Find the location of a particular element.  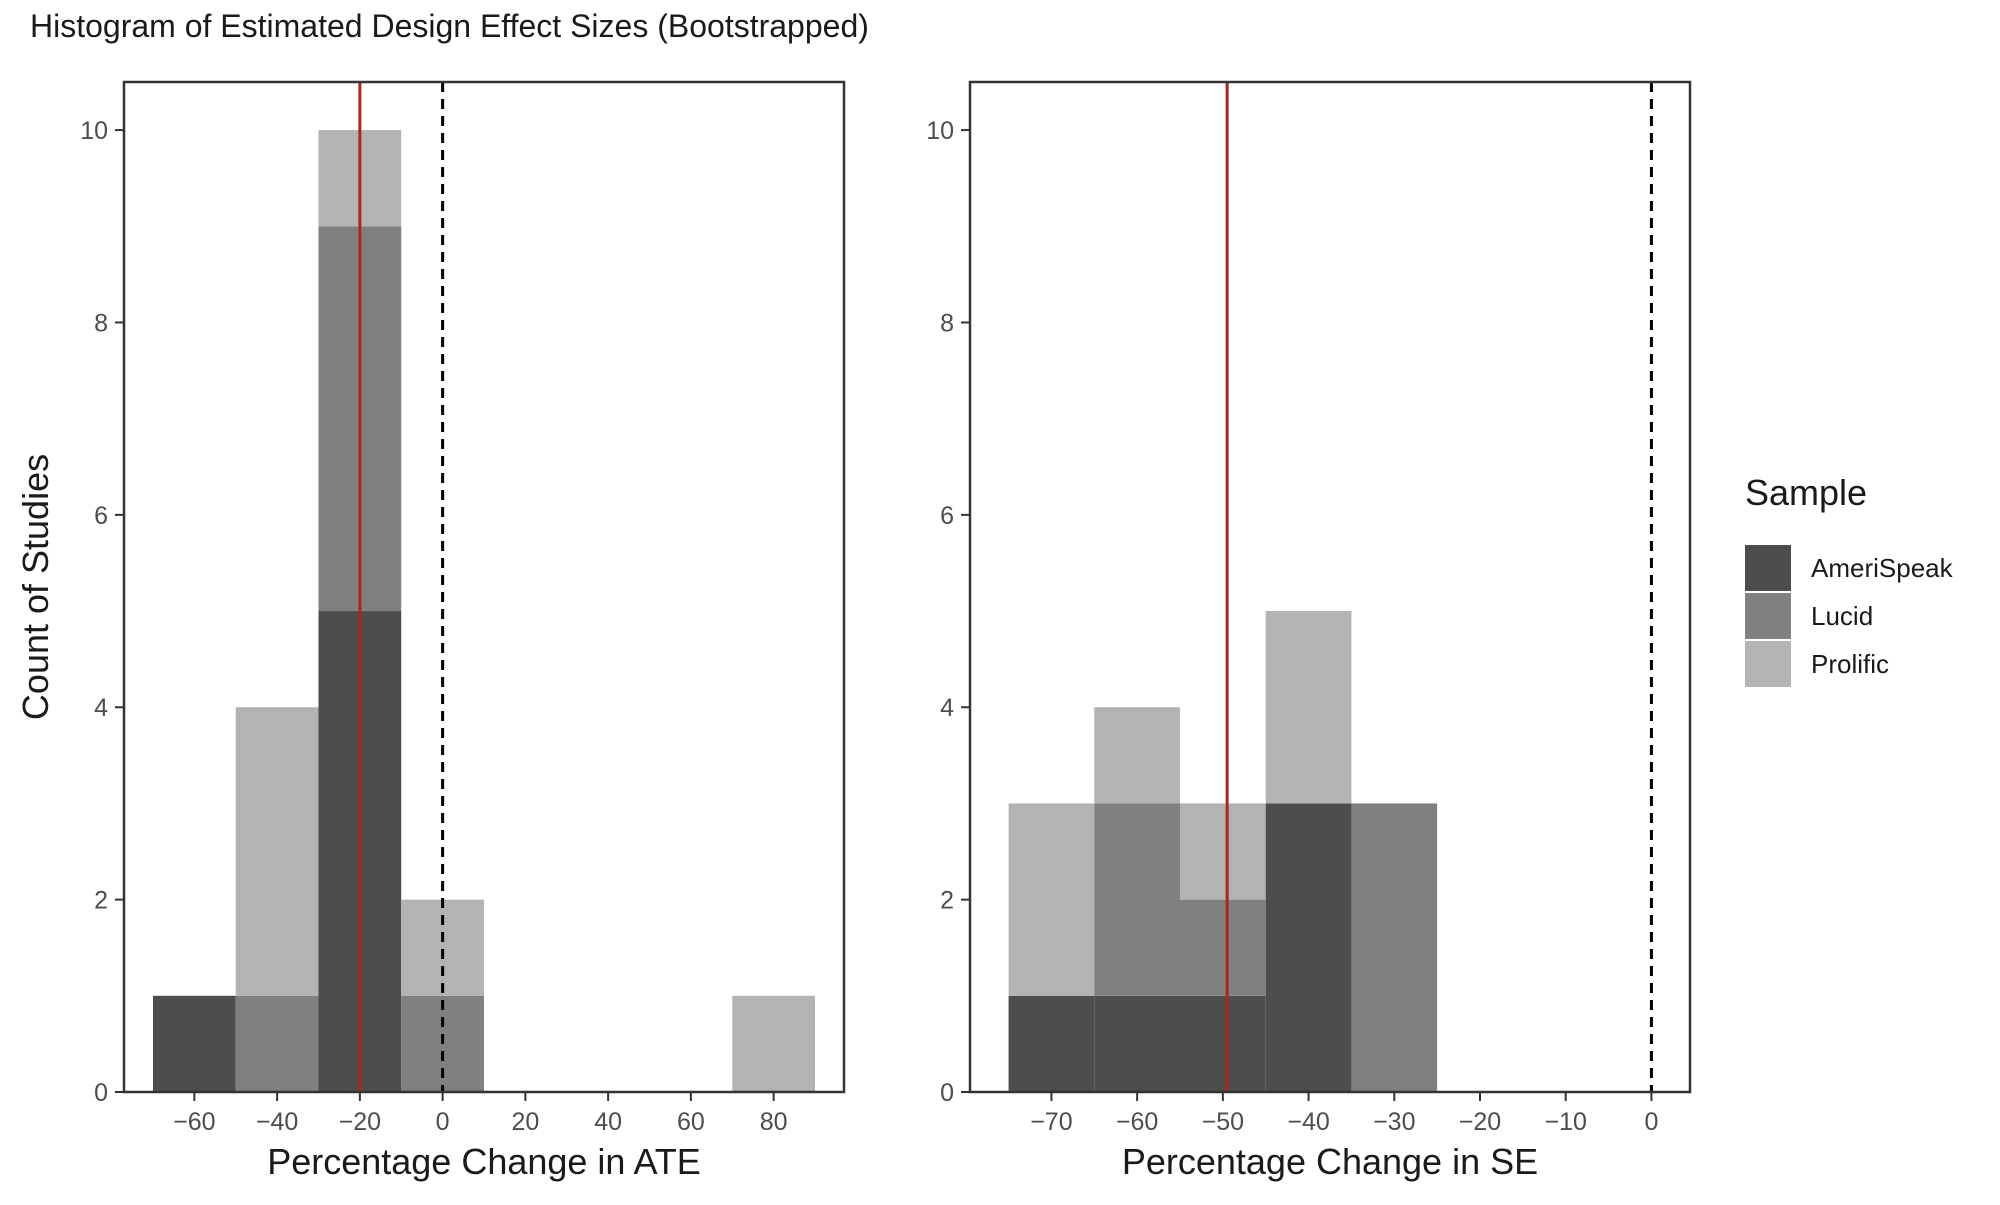

x-tick-label-0-4: 20 is located at coordinates (525, 1122).